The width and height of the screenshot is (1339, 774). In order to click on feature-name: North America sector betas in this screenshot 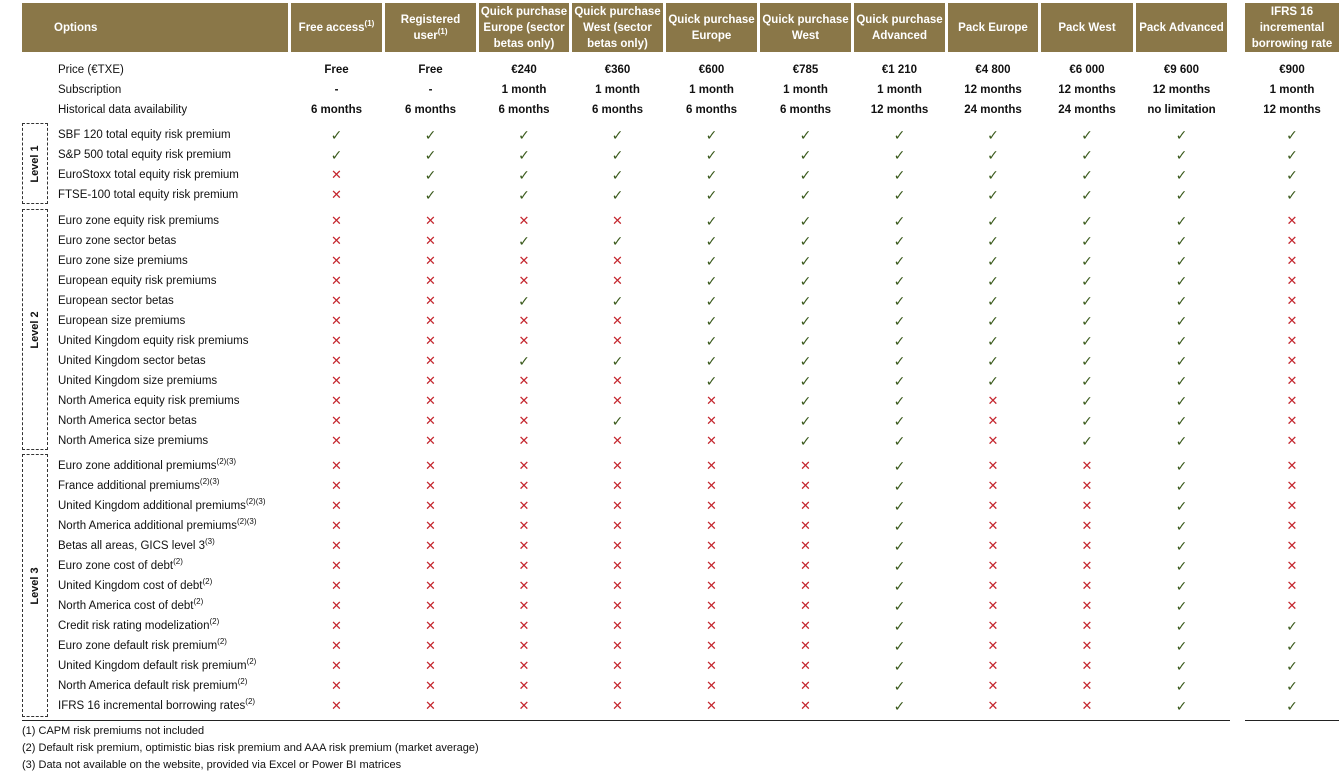, I will do `click(127, 421)`.